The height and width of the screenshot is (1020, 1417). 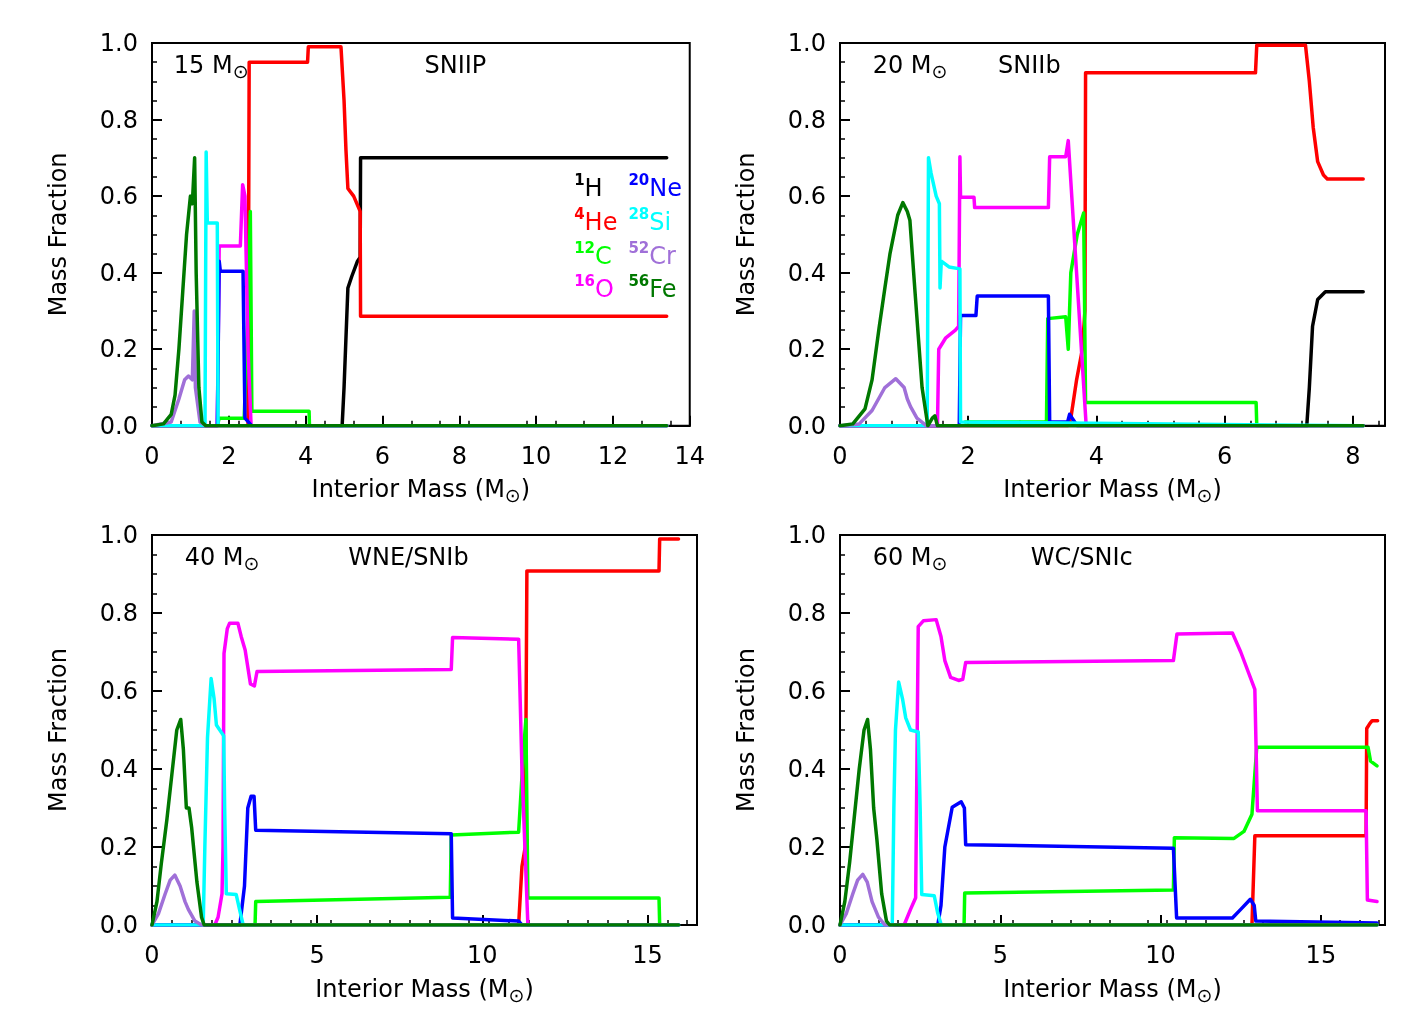 I want to click on annotation: WC/SNIc, so click(x=1081, y=557).